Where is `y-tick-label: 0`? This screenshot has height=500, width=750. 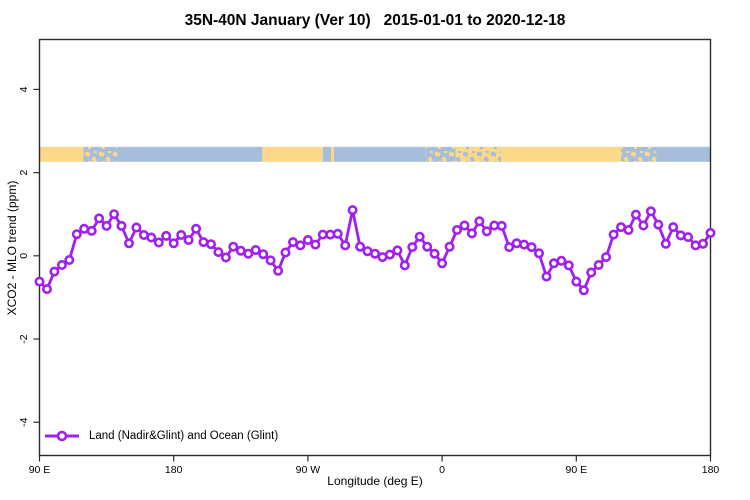
y-tick-label: 0 is located at coordinates (24, 256).